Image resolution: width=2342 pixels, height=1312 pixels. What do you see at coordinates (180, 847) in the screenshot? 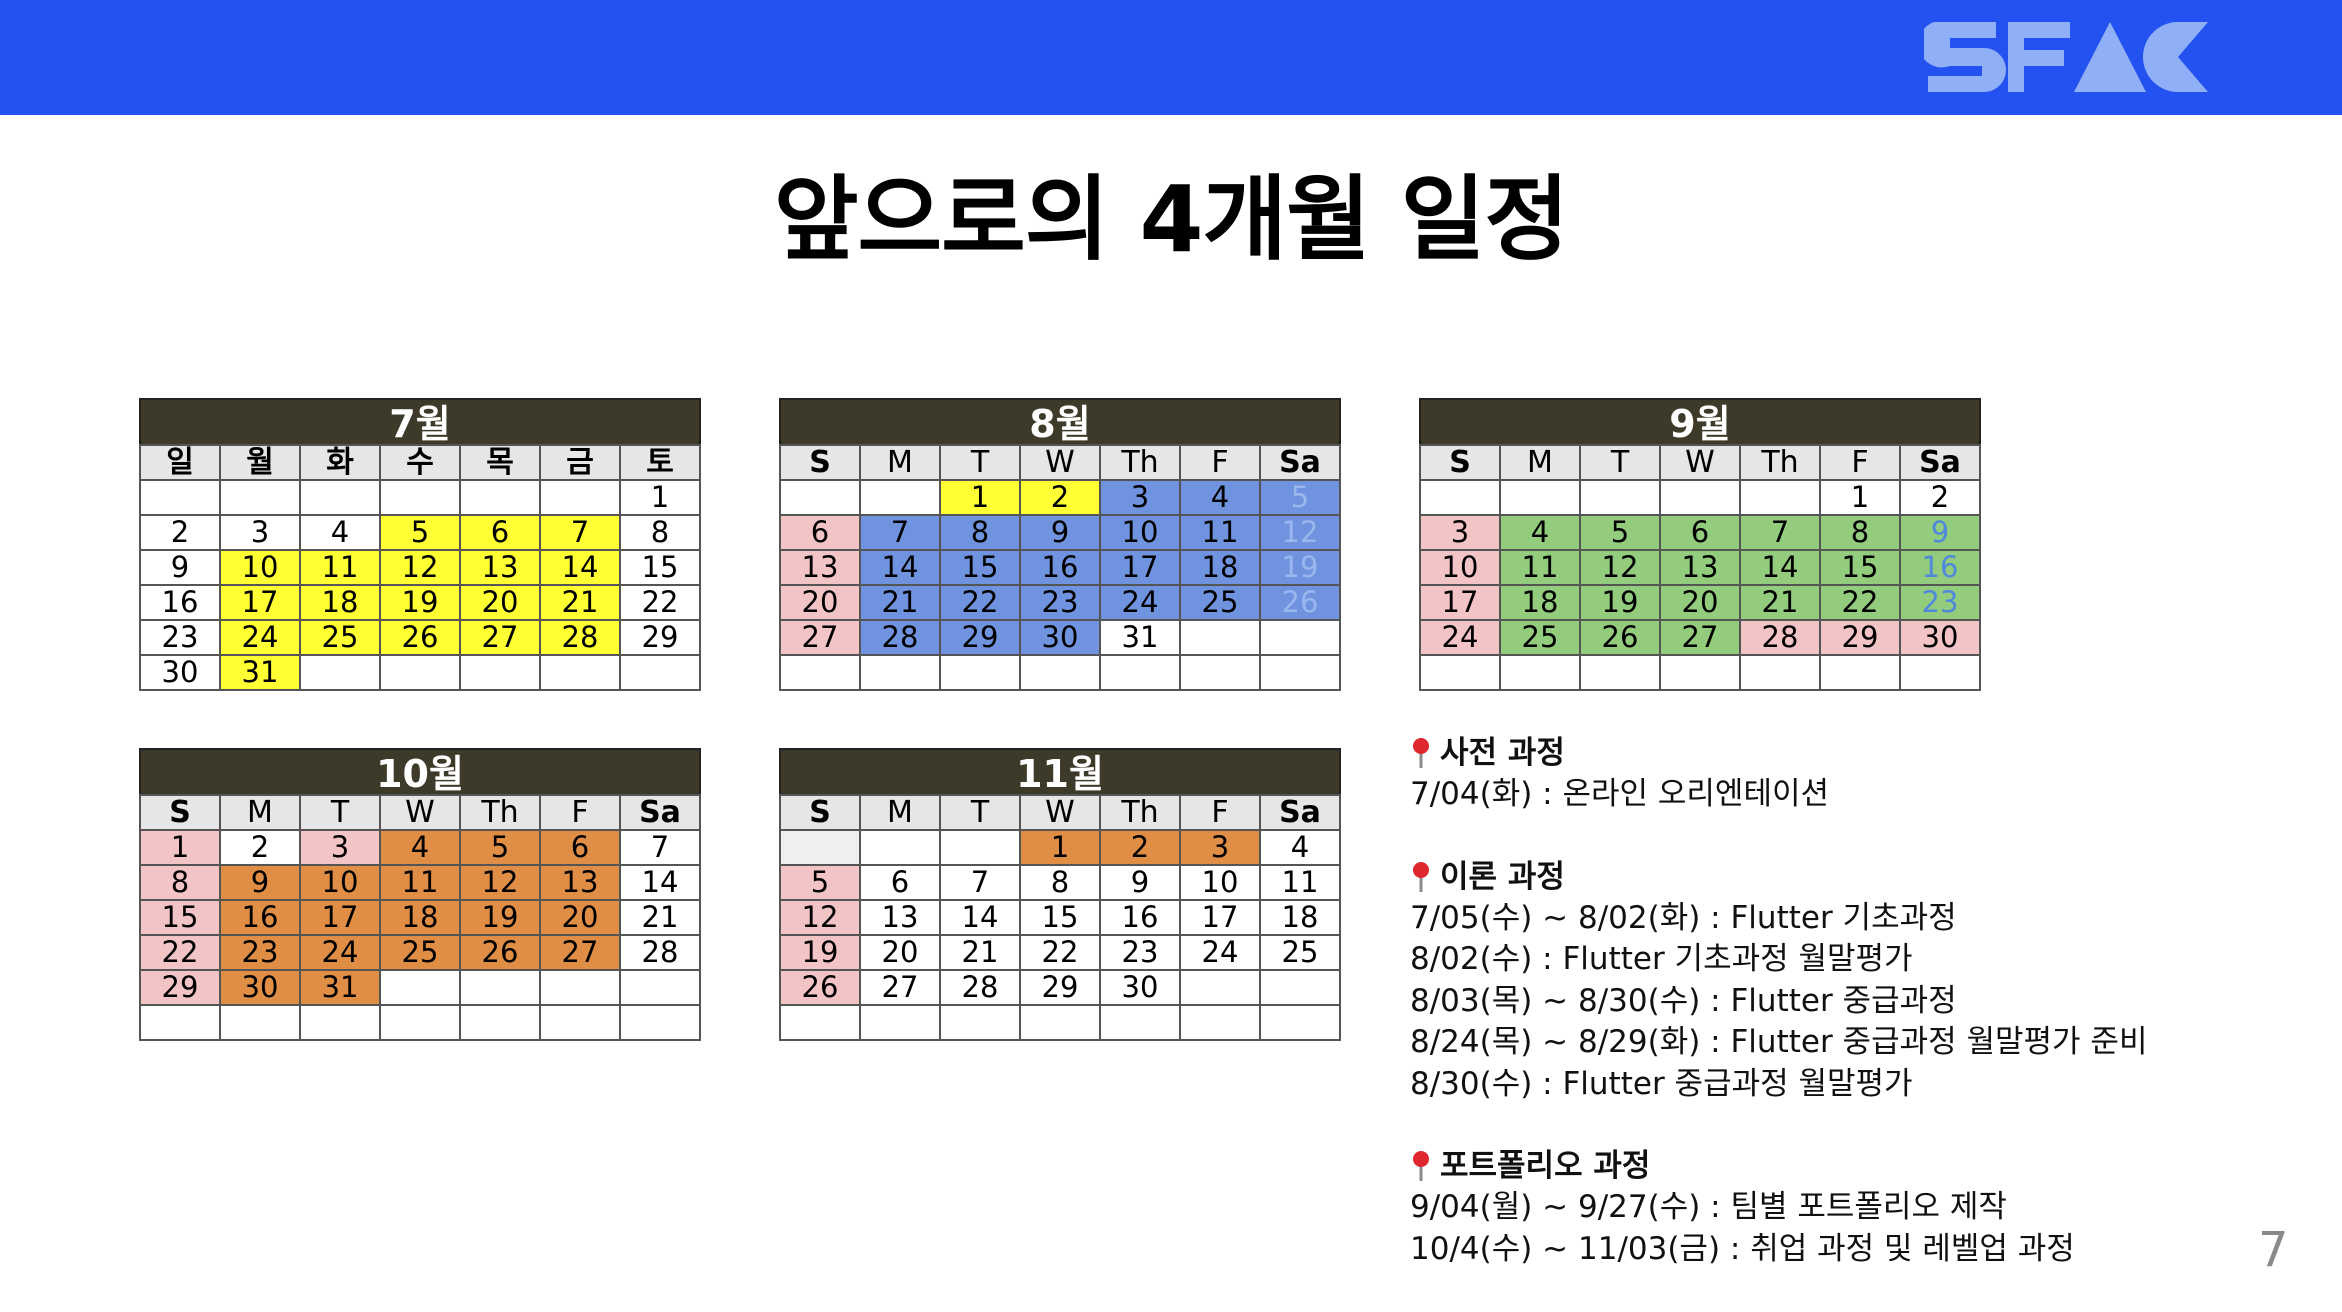
I see `day-cell: 1` at bounding box center [180, 847].